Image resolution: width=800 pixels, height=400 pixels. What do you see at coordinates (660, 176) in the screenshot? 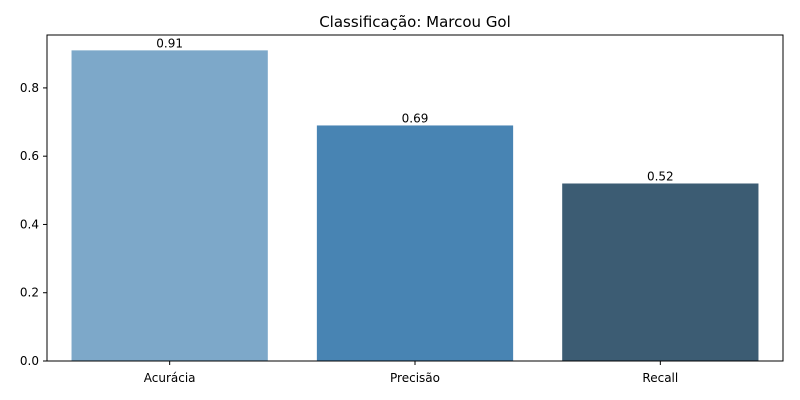
I see `bar-value-label-2: 0.52` at bounding box center [660, 176].